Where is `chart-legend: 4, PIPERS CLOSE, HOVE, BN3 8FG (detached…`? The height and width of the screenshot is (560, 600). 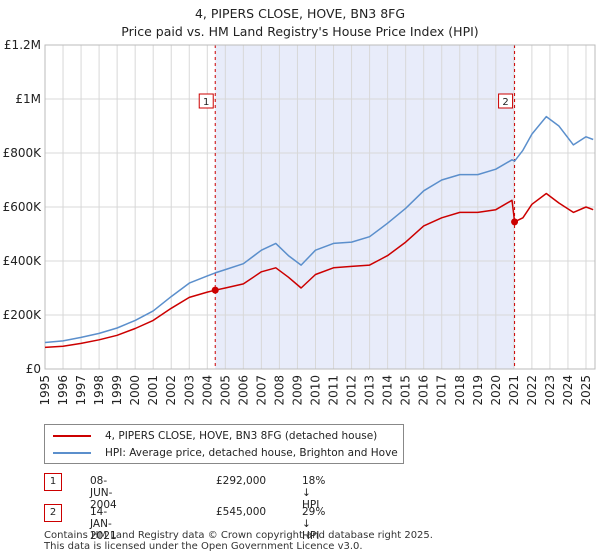
chart-legend: 4, PIPERS CLOSE, HOVE, BN3 8FG (detached… is located at coordinates (224, 444).